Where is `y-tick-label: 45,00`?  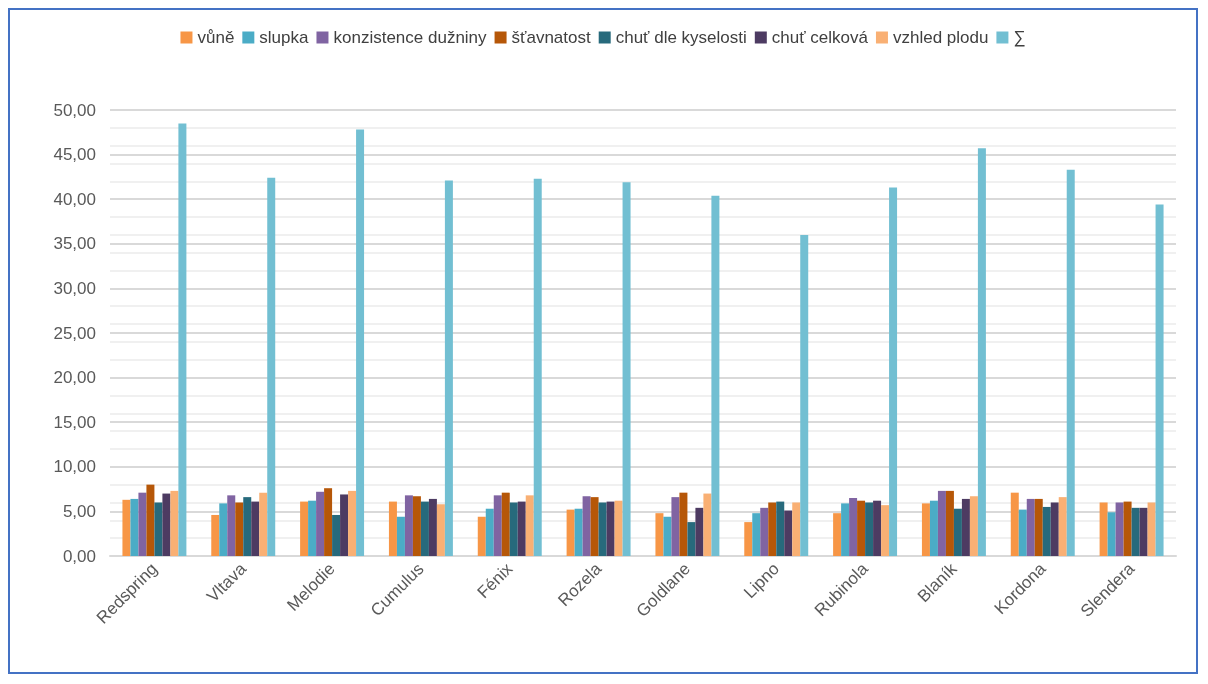
y-tick-label: 45,00 is located at coordinates (74, 155).